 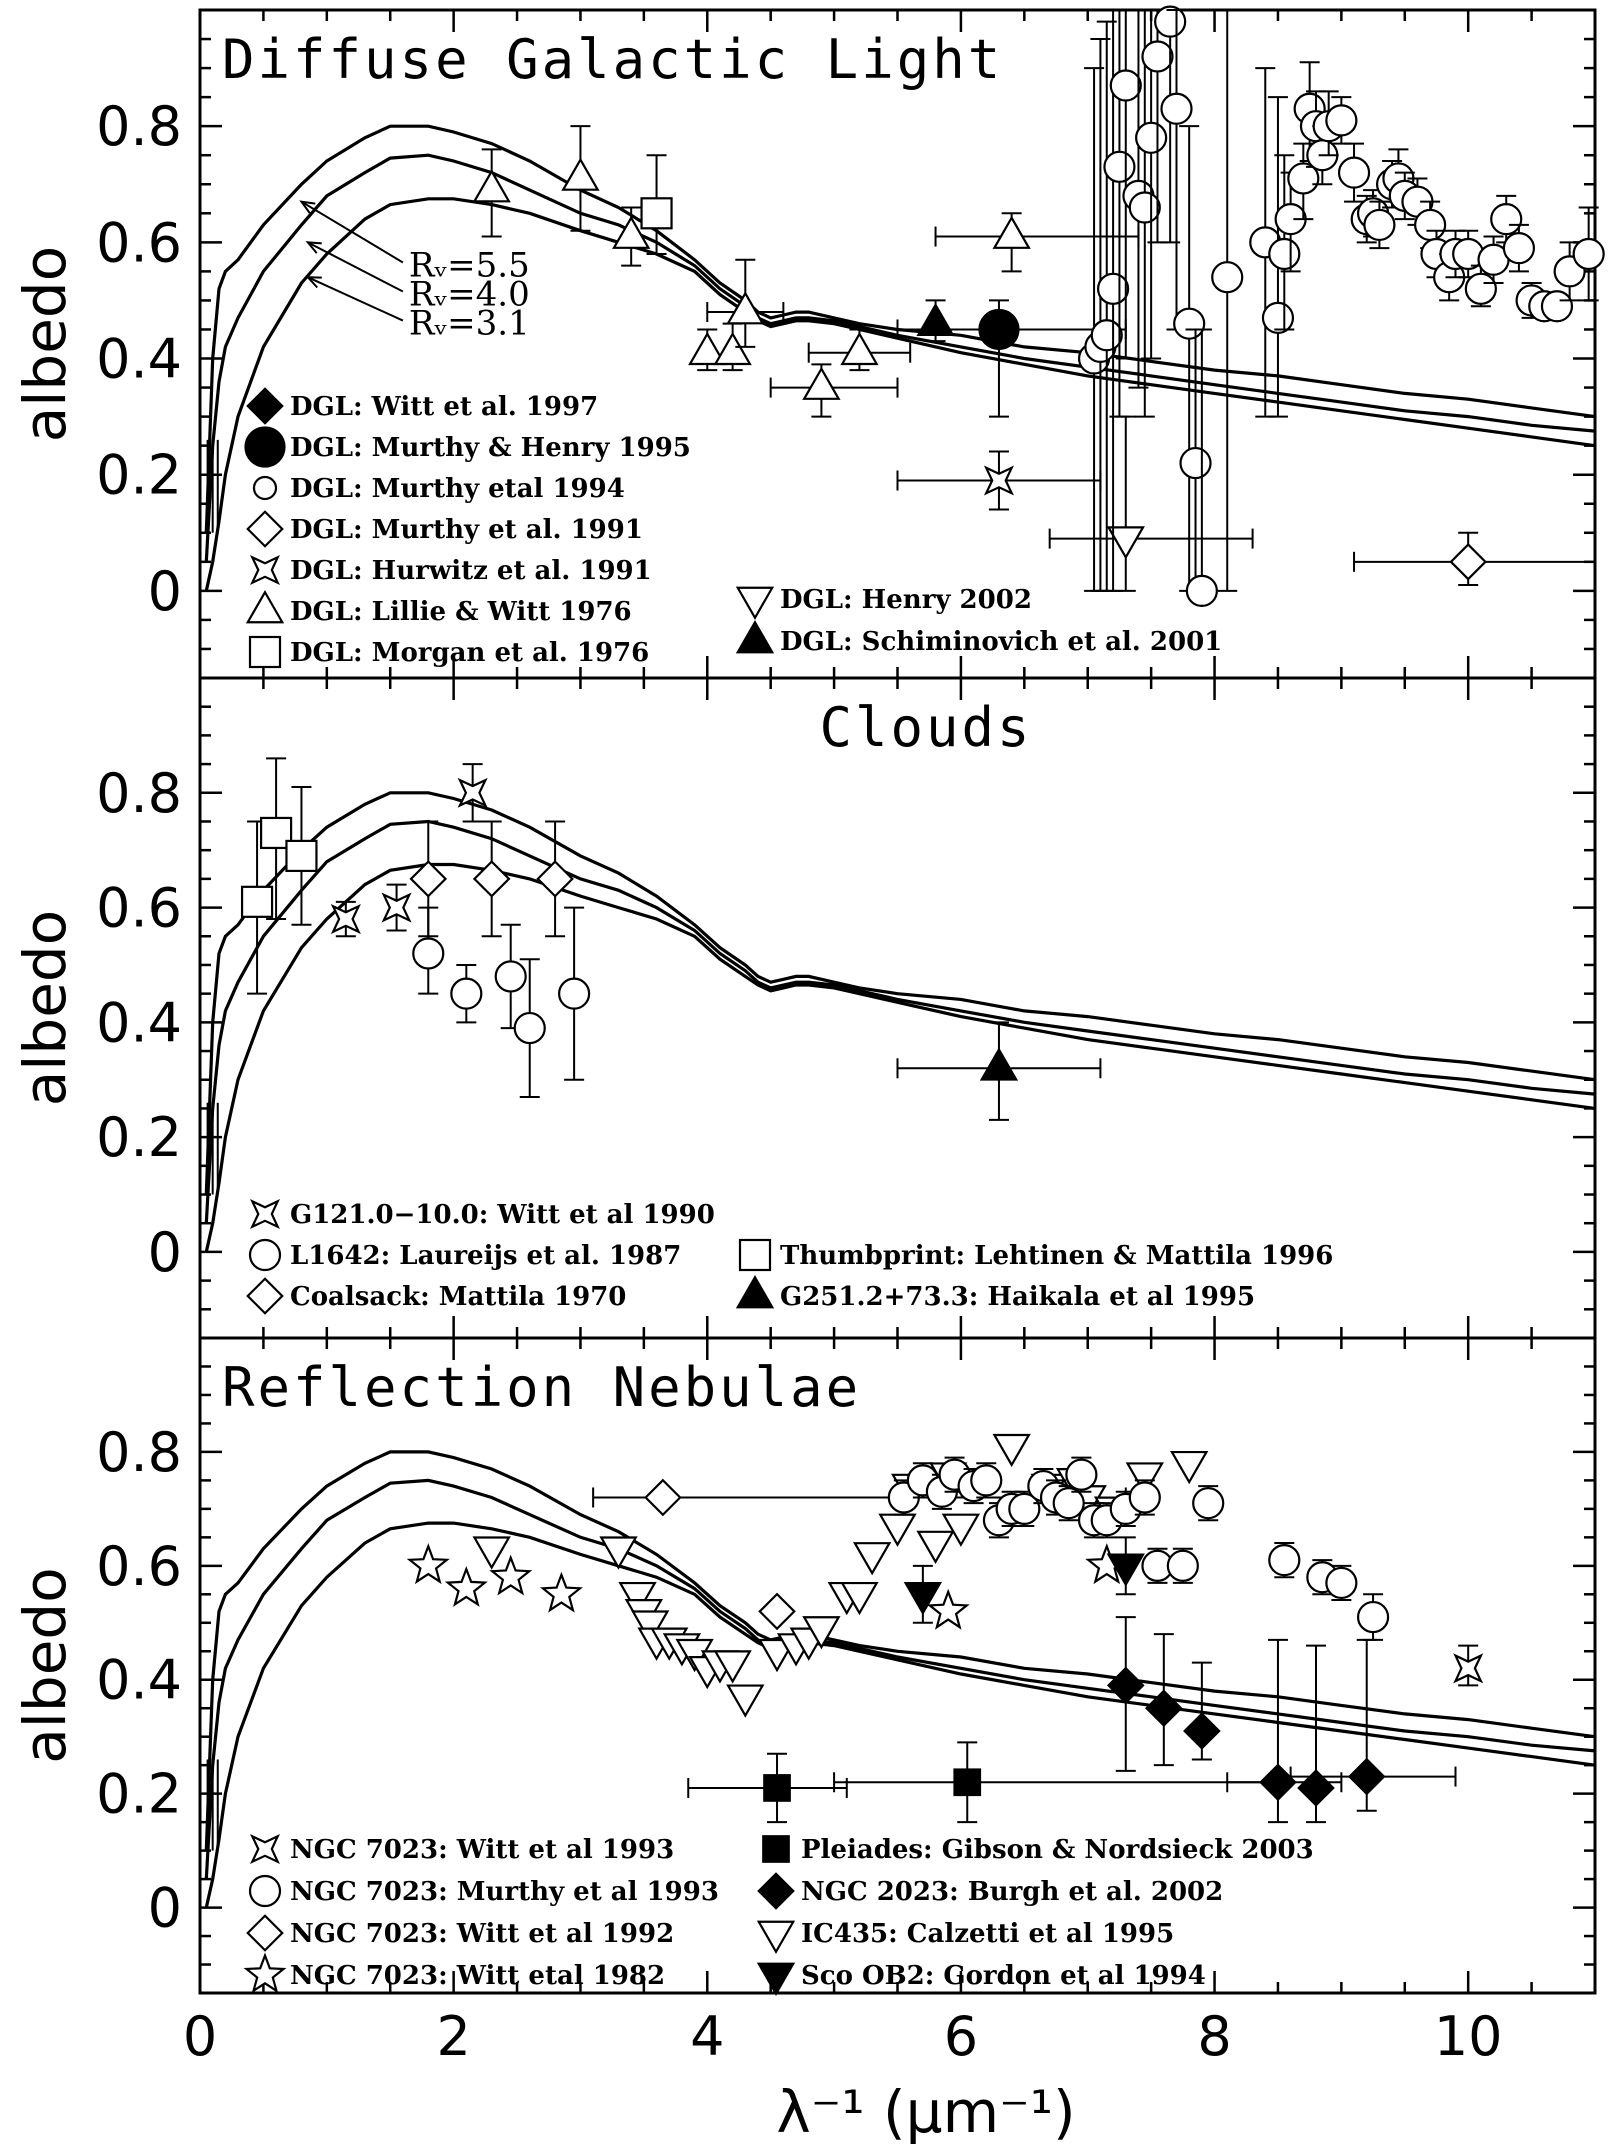 What do you see at coordinates (612, 59) in the screenshot?
I see `panel-title: Diffuse Galactic Light` at bounding box center [612, 59].